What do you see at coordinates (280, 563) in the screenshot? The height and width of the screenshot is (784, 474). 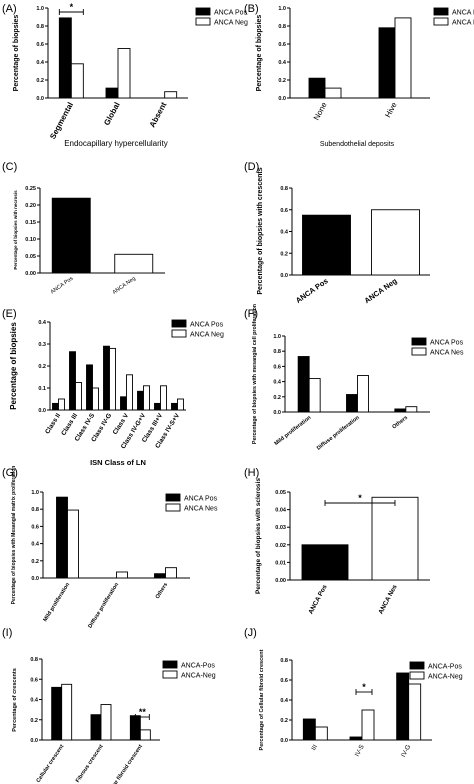 I see `y-tick-label: 0.01` at bounding box center [280, 563].